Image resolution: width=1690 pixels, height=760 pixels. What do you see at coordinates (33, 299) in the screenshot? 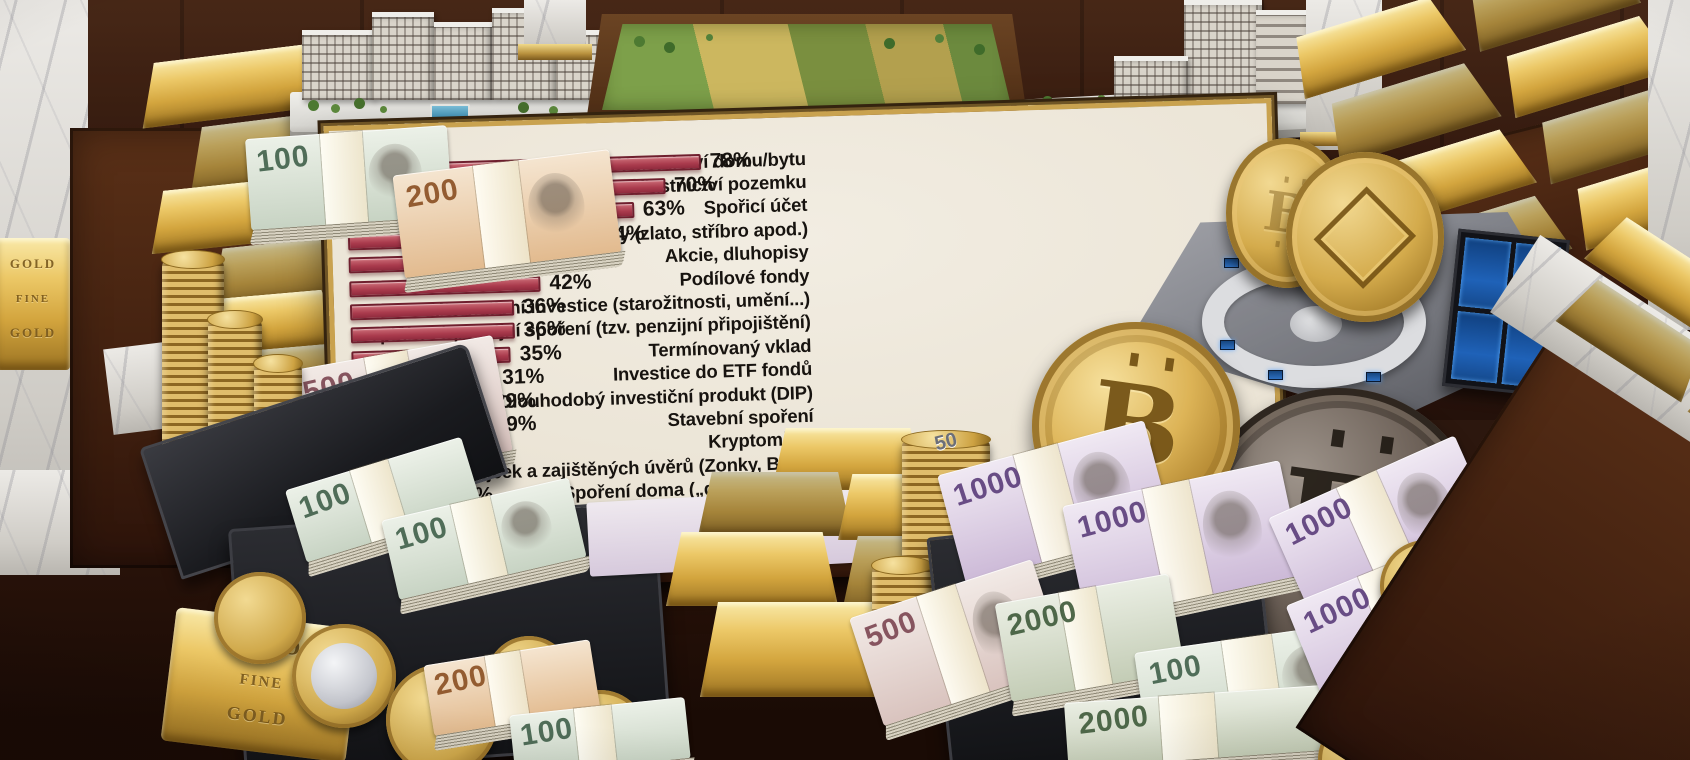
I see `gold-bar-engraving: FINE` at bounding box center [33, 299].